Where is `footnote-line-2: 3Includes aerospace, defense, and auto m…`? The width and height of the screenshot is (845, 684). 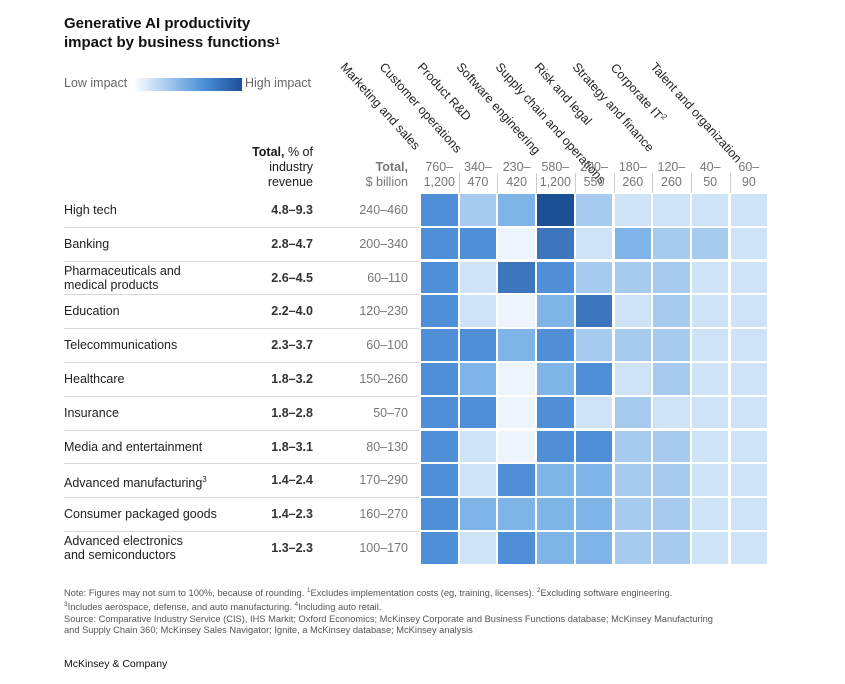 footnote-line-2: 3Includes aerospace, defense, and auto m… is located at coordinates (424, 606).